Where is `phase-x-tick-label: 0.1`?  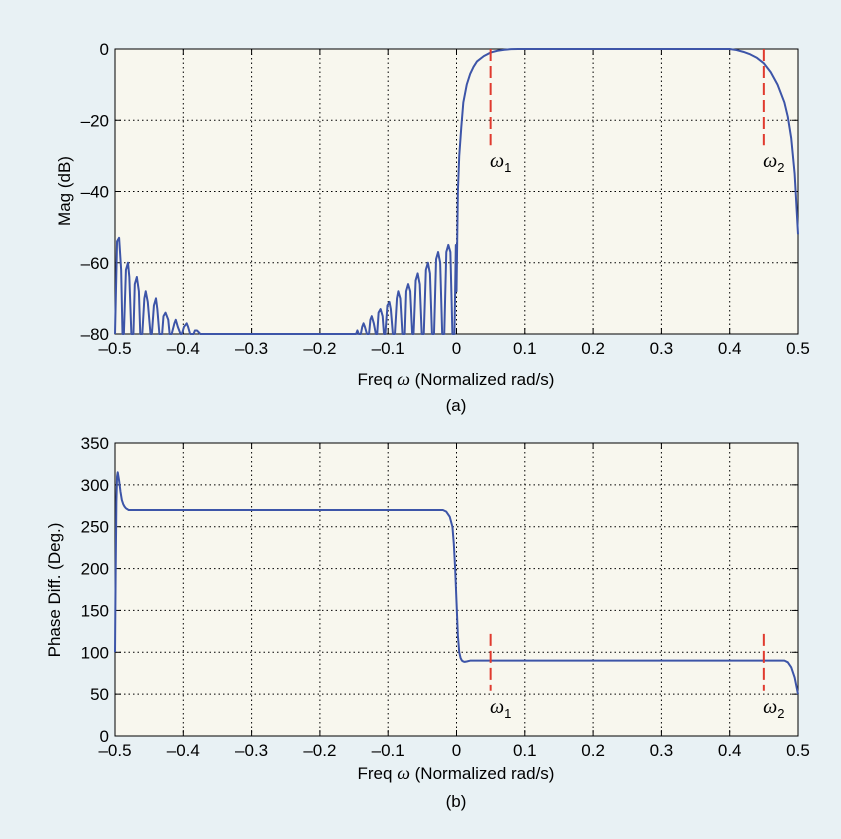
phase-x-tick-label: 0.1 is located at coordinates (525, 750).